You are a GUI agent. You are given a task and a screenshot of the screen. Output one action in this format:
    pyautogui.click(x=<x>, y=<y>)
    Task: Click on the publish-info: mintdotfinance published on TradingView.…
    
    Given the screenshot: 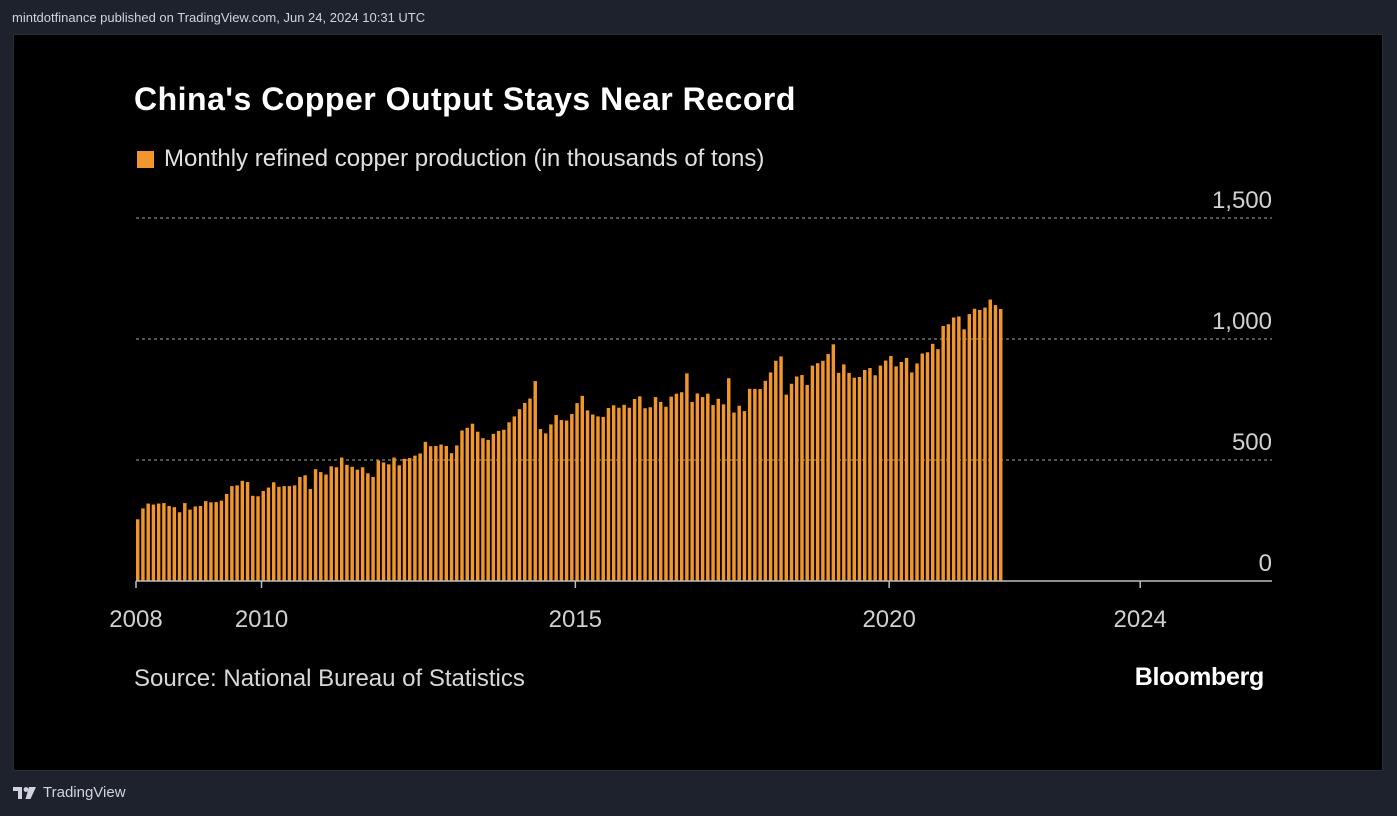 What is the action you would take?
    pyautogui.click(x=219, y=17)
    